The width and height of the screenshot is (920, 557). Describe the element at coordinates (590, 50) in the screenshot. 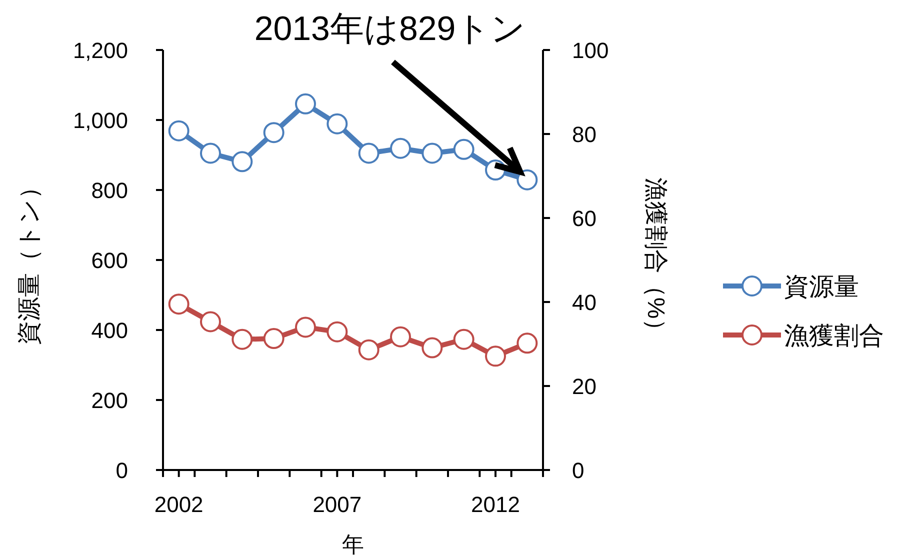

I see `y2-tick-label: 100` at that location.